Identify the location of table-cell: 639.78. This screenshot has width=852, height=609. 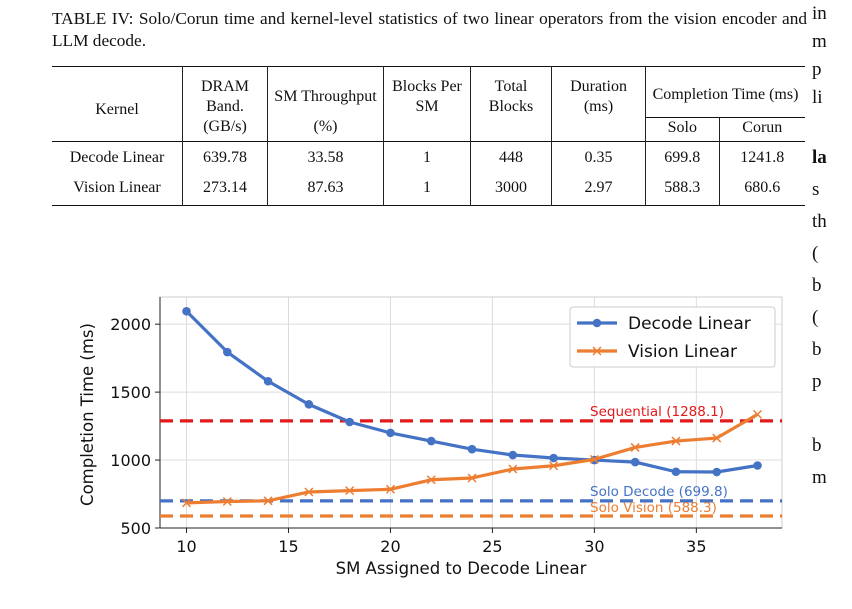
(225, 157).